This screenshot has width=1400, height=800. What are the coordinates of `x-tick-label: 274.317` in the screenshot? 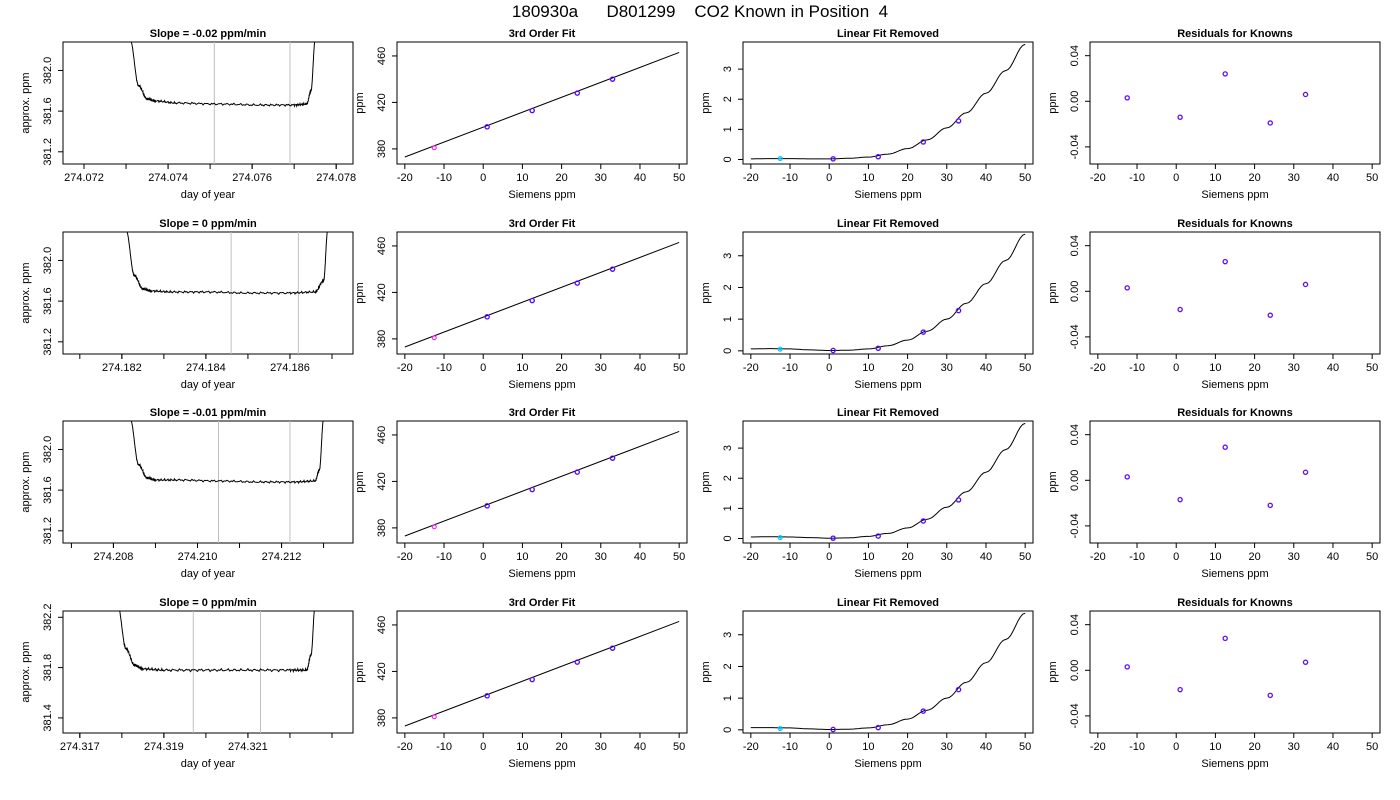 It's located at (80, 747).